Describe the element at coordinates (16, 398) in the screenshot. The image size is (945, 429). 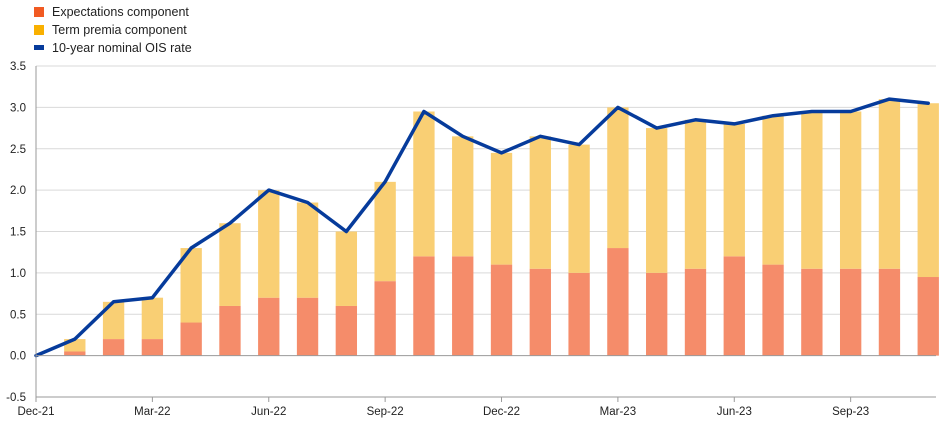
I see `y-tick-label-0: -0.5` at that location.